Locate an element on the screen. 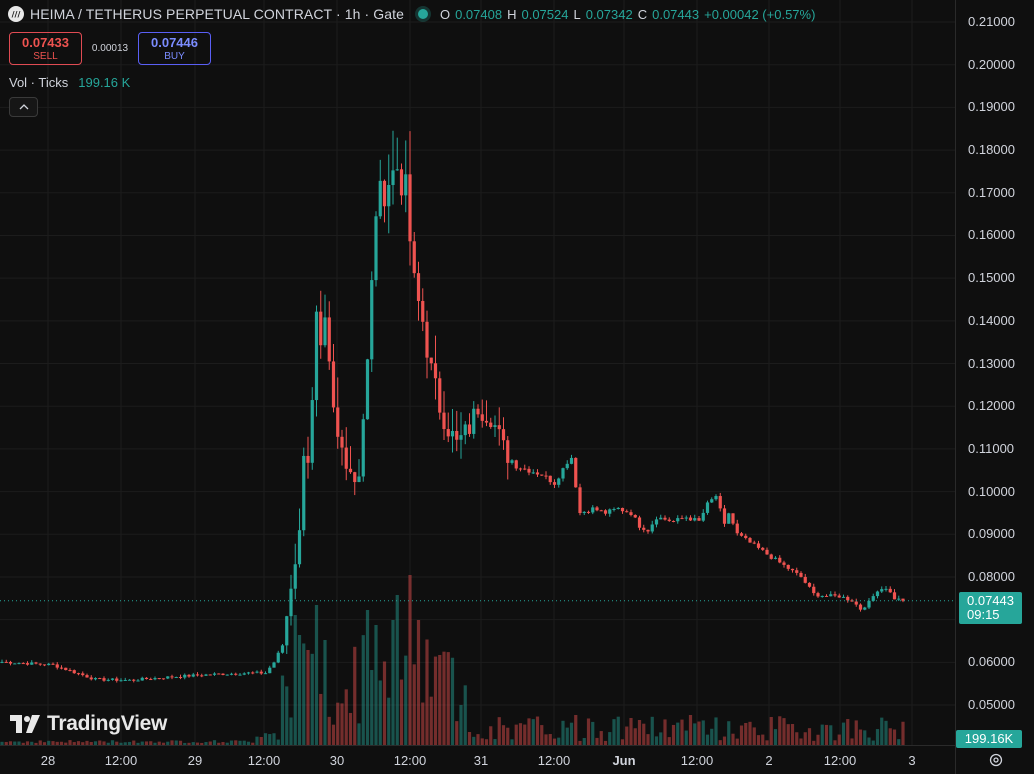  watermark-text: TradingView is located at coordinates (107, 723).